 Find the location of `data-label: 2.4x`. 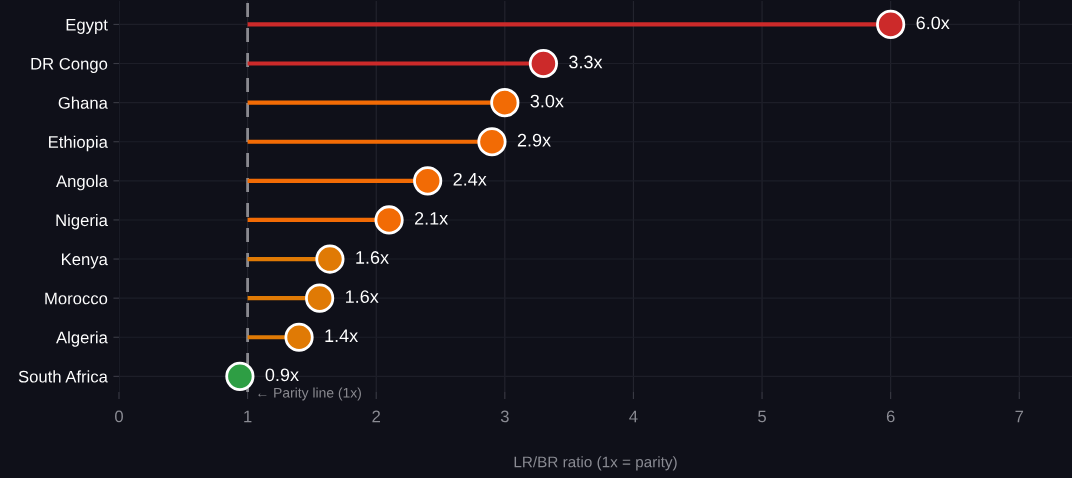

data-label: 2.4x is located at coordinates (470, 179).